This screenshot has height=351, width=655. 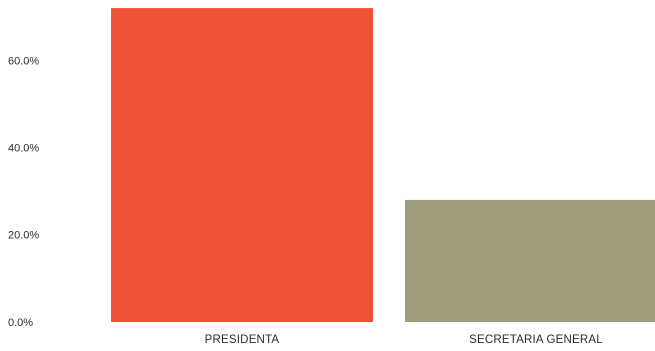 What do you see at coordinates (23, 61) in the screenshot?
I see `y-tick-label: 60.0%` at bounding box center [23, 61].